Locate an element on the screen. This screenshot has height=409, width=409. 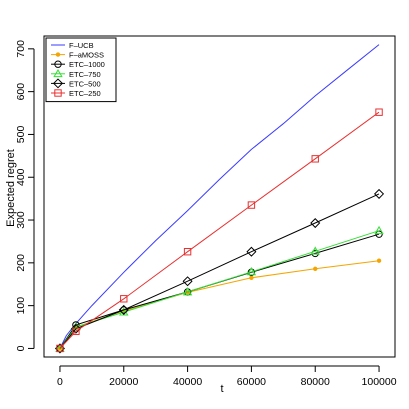
y-tick-label: 200 is located at coordinates (21, 263).